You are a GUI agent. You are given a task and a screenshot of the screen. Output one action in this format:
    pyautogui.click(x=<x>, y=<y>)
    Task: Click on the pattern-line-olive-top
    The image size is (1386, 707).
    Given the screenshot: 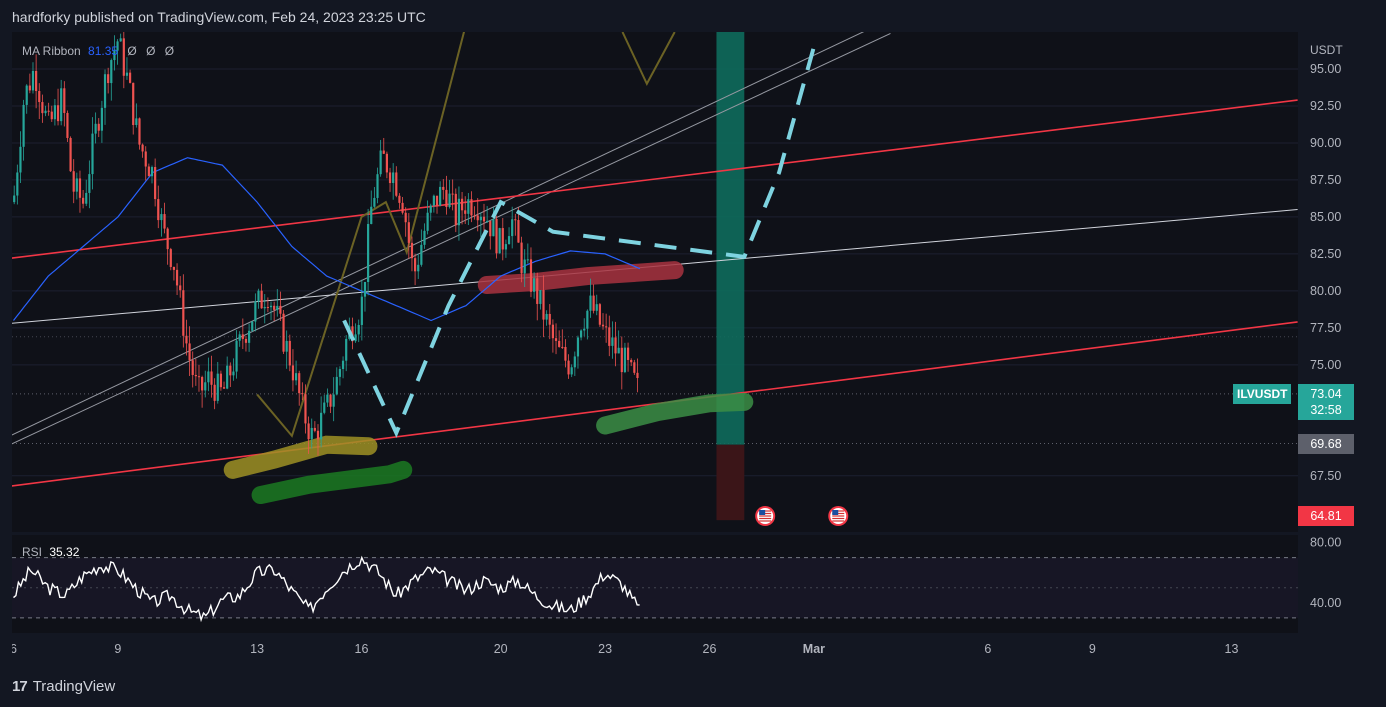 What is the action you would take?
    pyautogui.click(x=648, y=58)
    